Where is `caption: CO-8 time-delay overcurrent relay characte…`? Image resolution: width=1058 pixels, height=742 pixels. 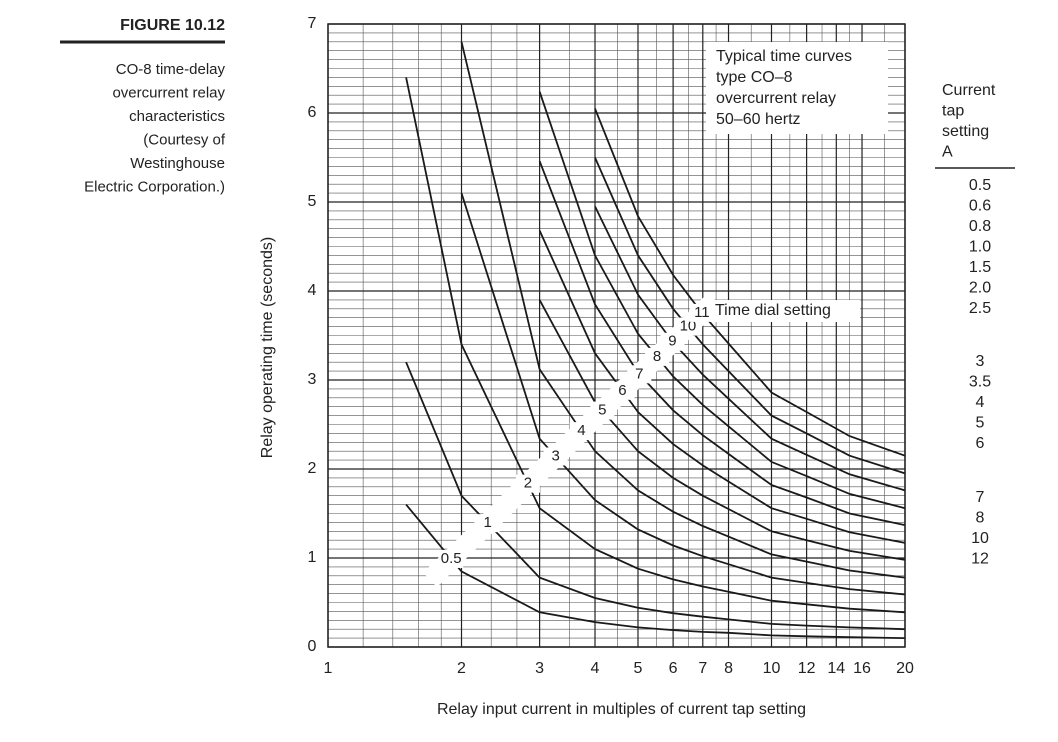
caption: CO-8 time-delay overcurrent relay characte… is located at coordinates (155, 128).